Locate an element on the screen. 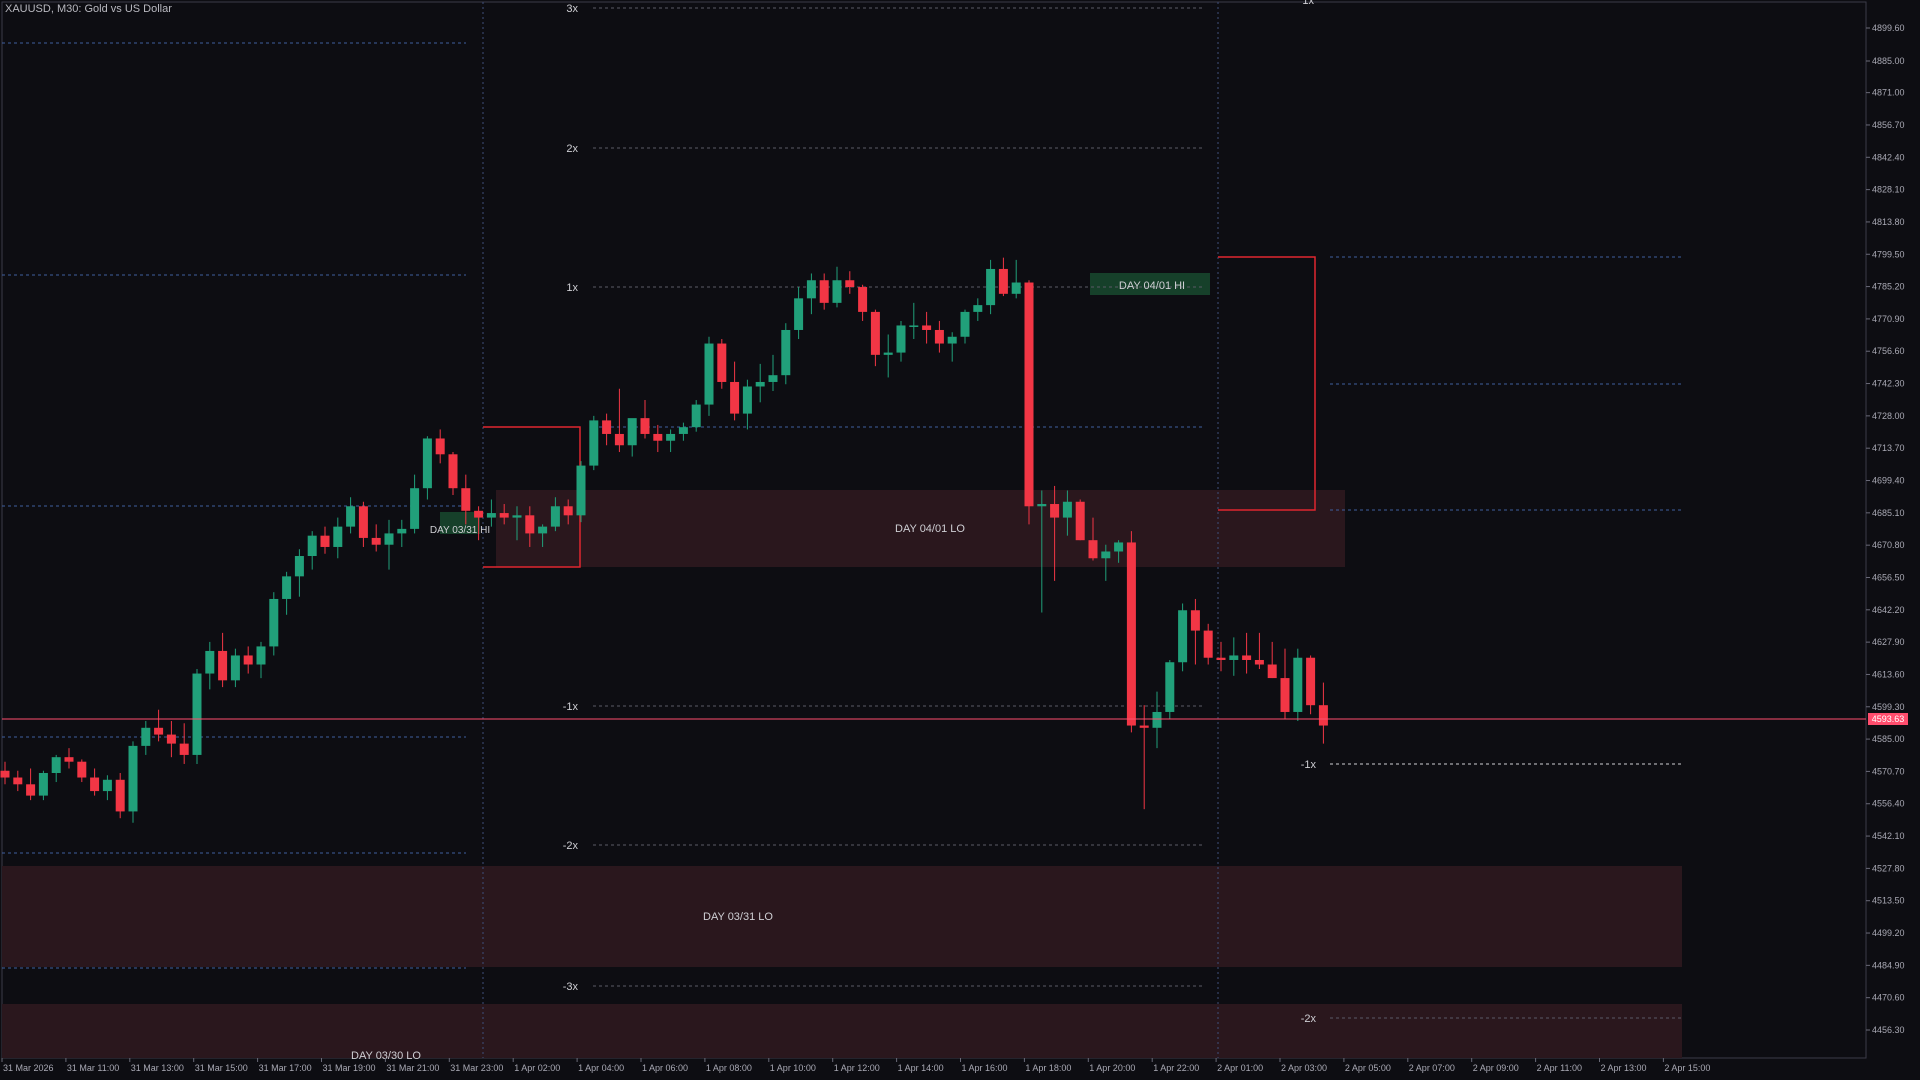 The width and height of the screenshot is (1920, 1080). price-label: 4728.00 is located at coordinates (1888, 416).